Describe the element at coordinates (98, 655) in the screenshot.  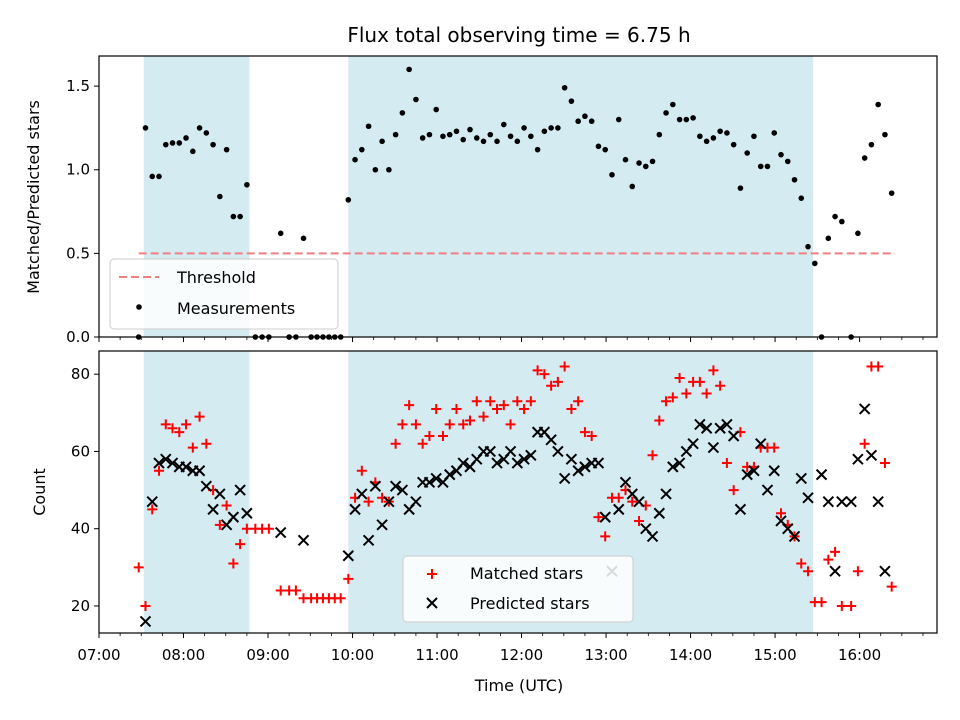
I see `x-tick-label: 07:00` at that location.